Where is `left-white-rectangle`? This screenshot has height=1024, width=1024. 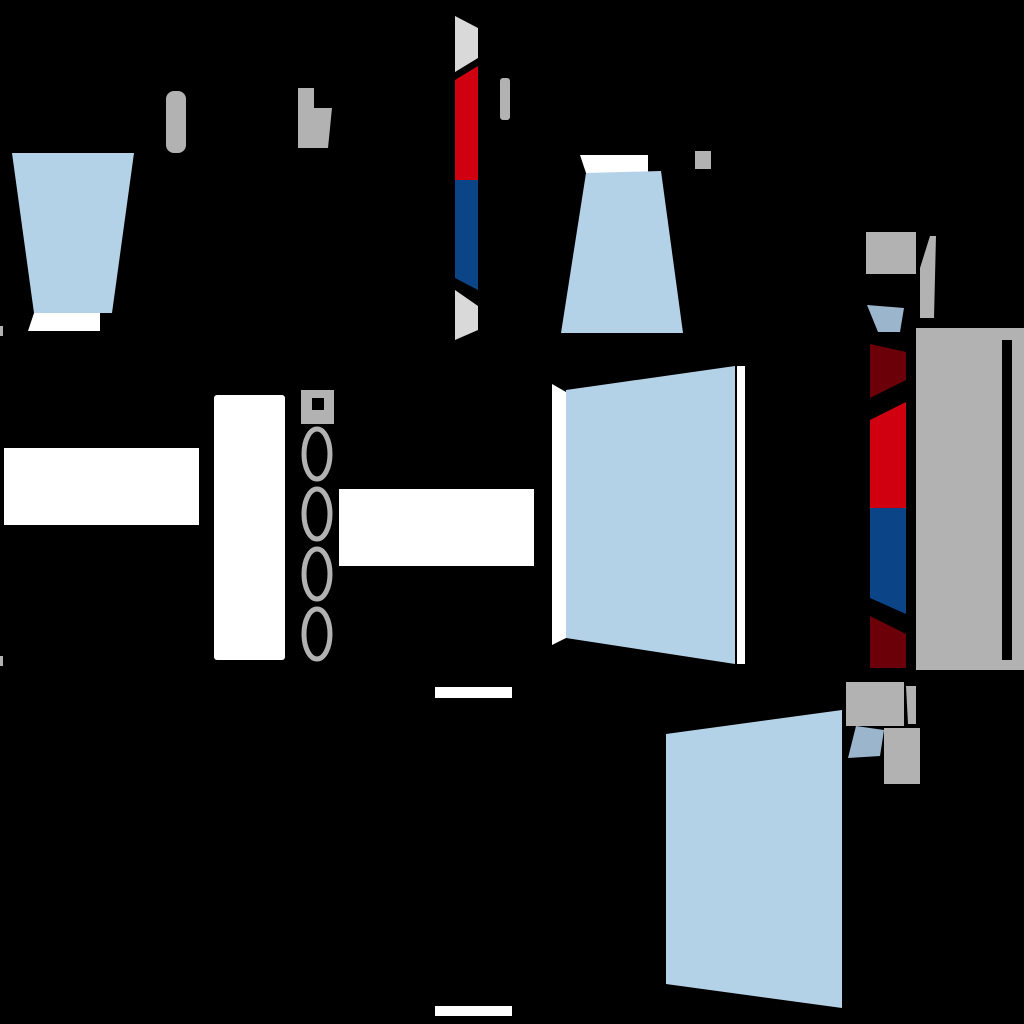
left-white-rectangle is located at coordinates (101, 486).